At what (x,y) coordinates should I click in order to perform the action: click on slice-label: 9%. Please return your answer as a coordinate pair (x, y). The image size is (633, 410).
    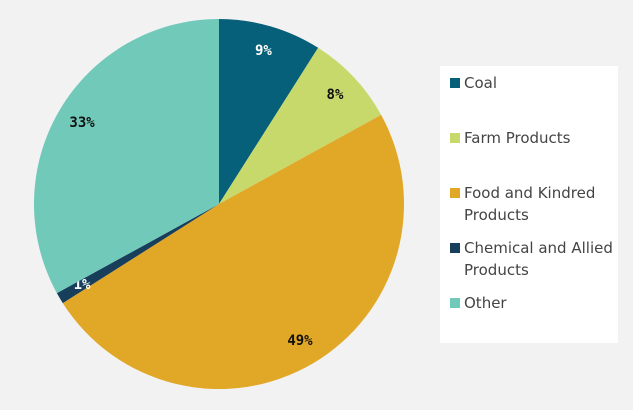
    Looking at the image, I should click on (263, 51).